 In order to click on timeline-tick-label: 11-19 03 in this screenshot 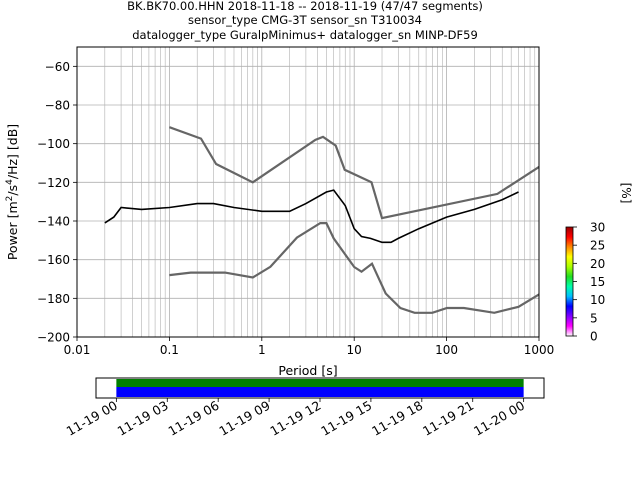, I will do `click(143, 418)`.